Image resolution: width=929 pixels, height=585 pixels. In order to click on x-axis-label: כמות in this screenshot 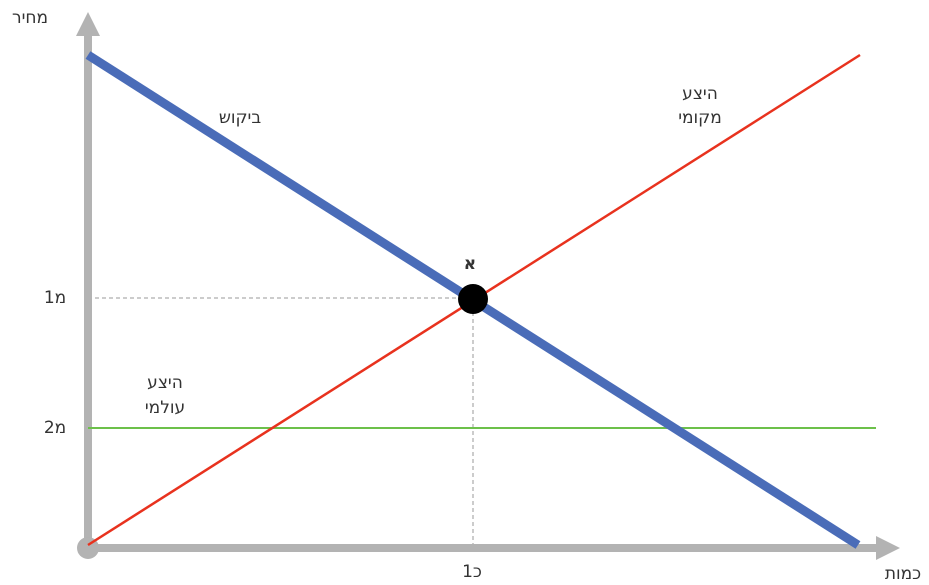, I will do `click(903, 574)`.